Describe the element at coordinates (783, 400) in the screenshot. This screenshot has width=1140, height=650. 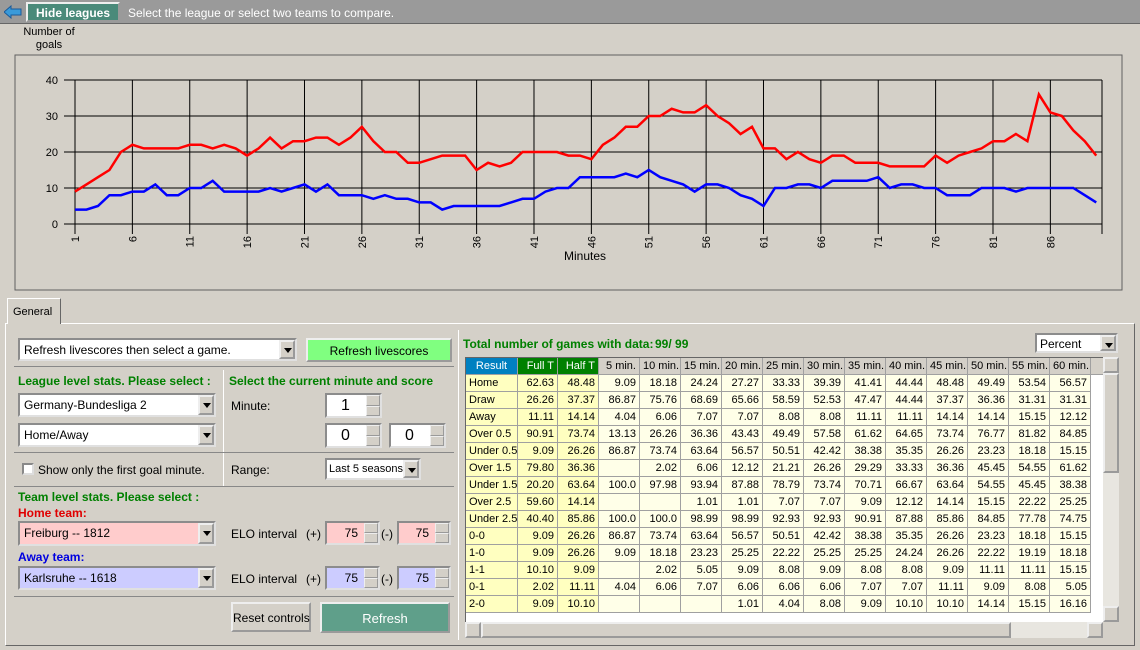
I see `table-cell: 58.59` at that location.